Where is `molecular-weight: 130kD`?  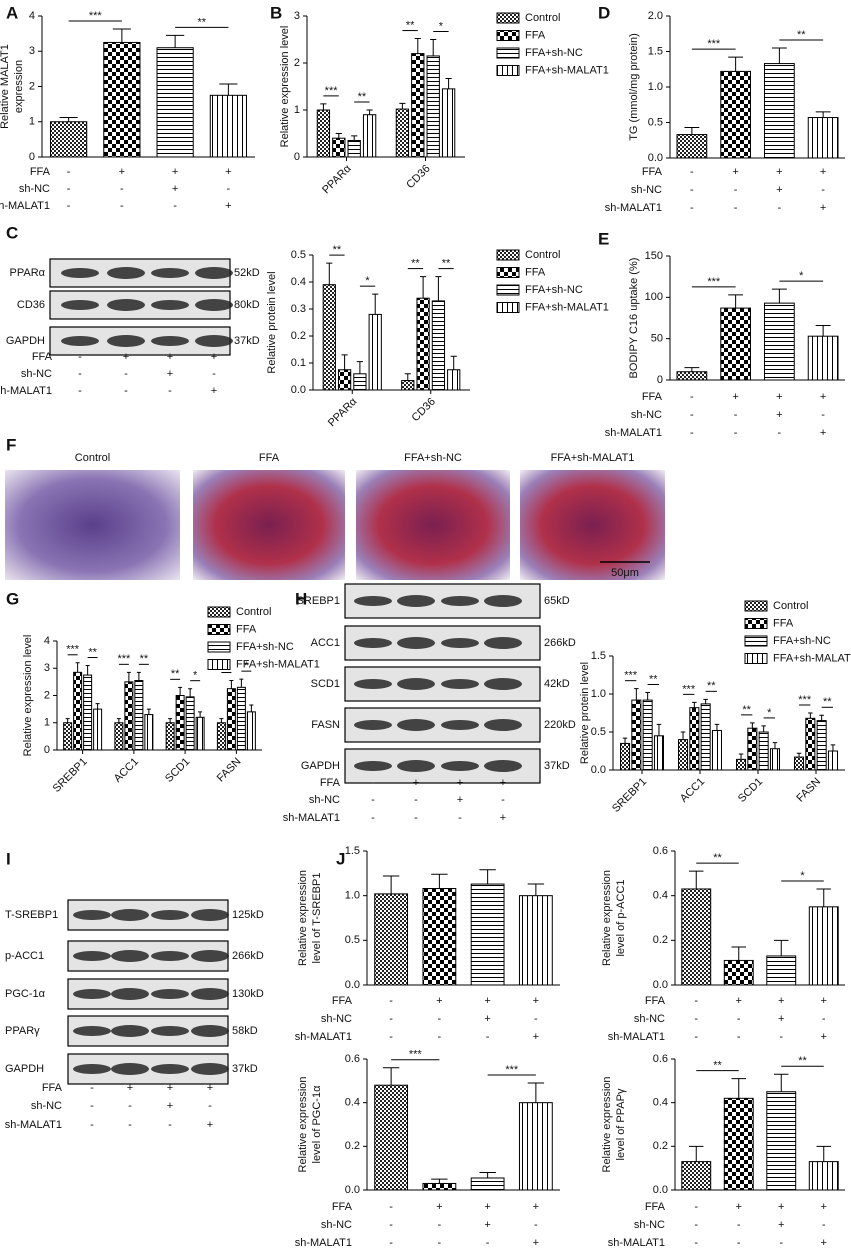 molecular-weight: 130kD is located at coordinates (248, 994).